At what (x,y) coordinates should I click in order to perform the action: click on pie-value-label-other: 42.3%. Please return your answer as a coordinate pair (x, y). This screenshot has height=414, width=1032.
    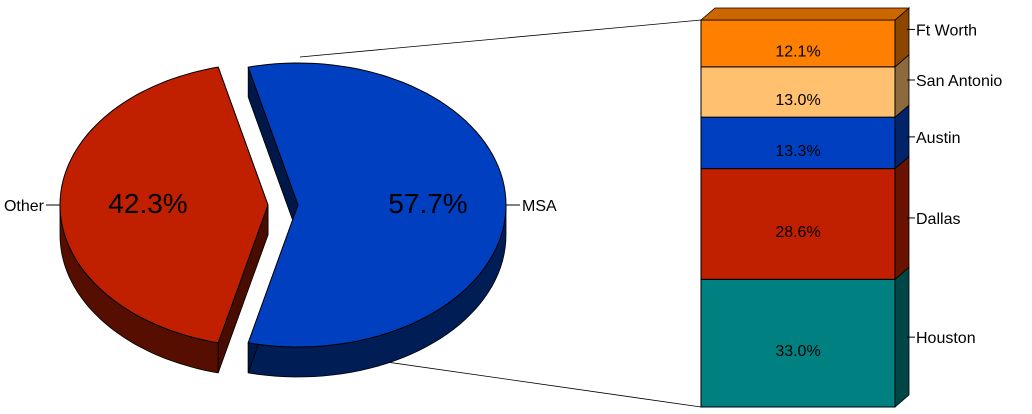
    Looking at the image, I should click on (147, 203).